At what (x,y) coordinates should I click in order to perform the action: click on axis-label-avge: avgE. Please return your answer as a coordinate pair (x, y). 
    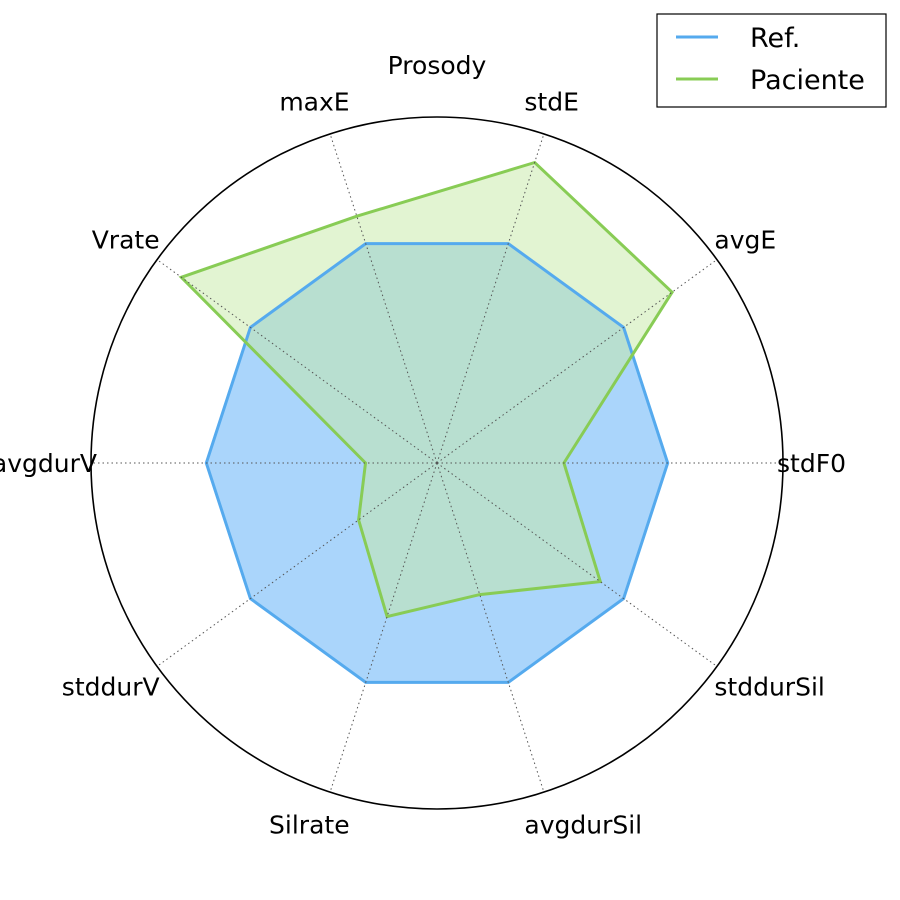
    Looking at the image, I should click on (745, 240).